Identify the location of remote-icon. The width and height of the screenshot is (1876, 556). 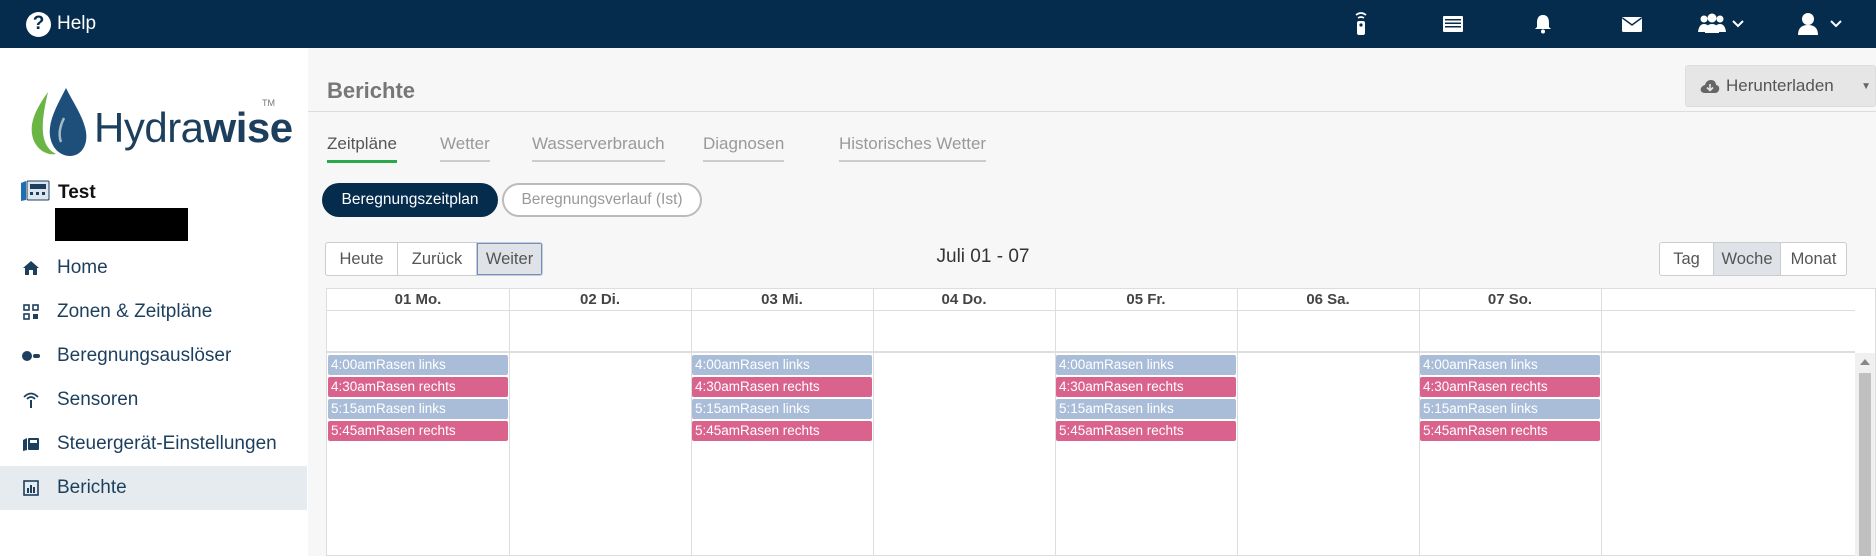
(1361, 24).